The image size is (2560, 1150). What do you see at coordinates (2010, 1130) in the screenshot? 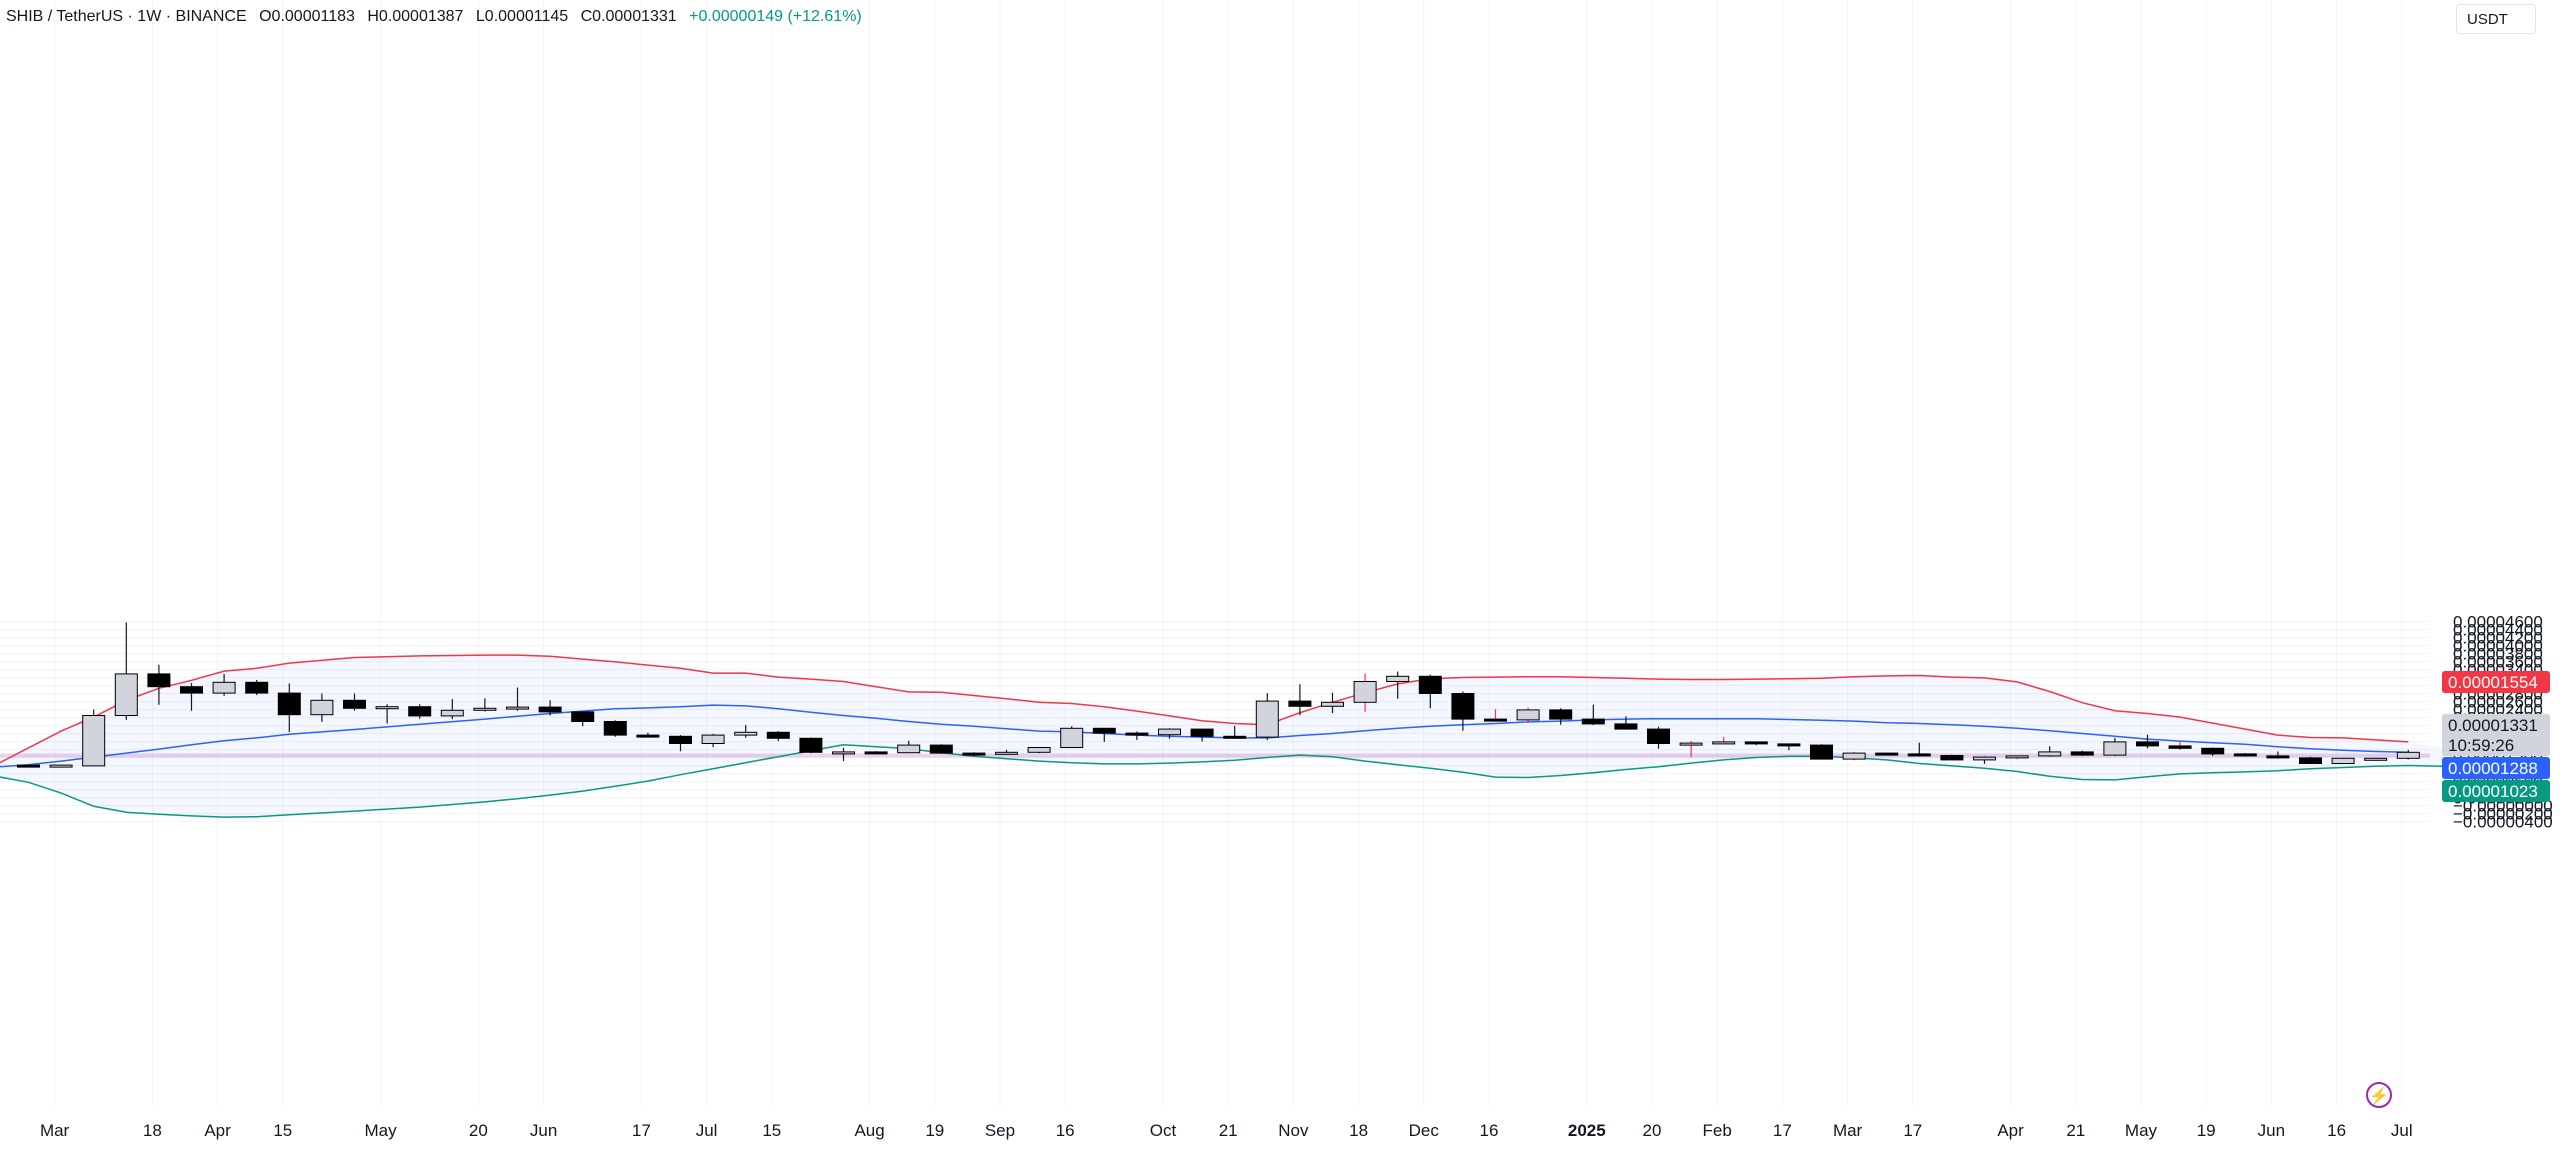
I see `time-tick-label: Apr` at bounding box center [2010, 1130].